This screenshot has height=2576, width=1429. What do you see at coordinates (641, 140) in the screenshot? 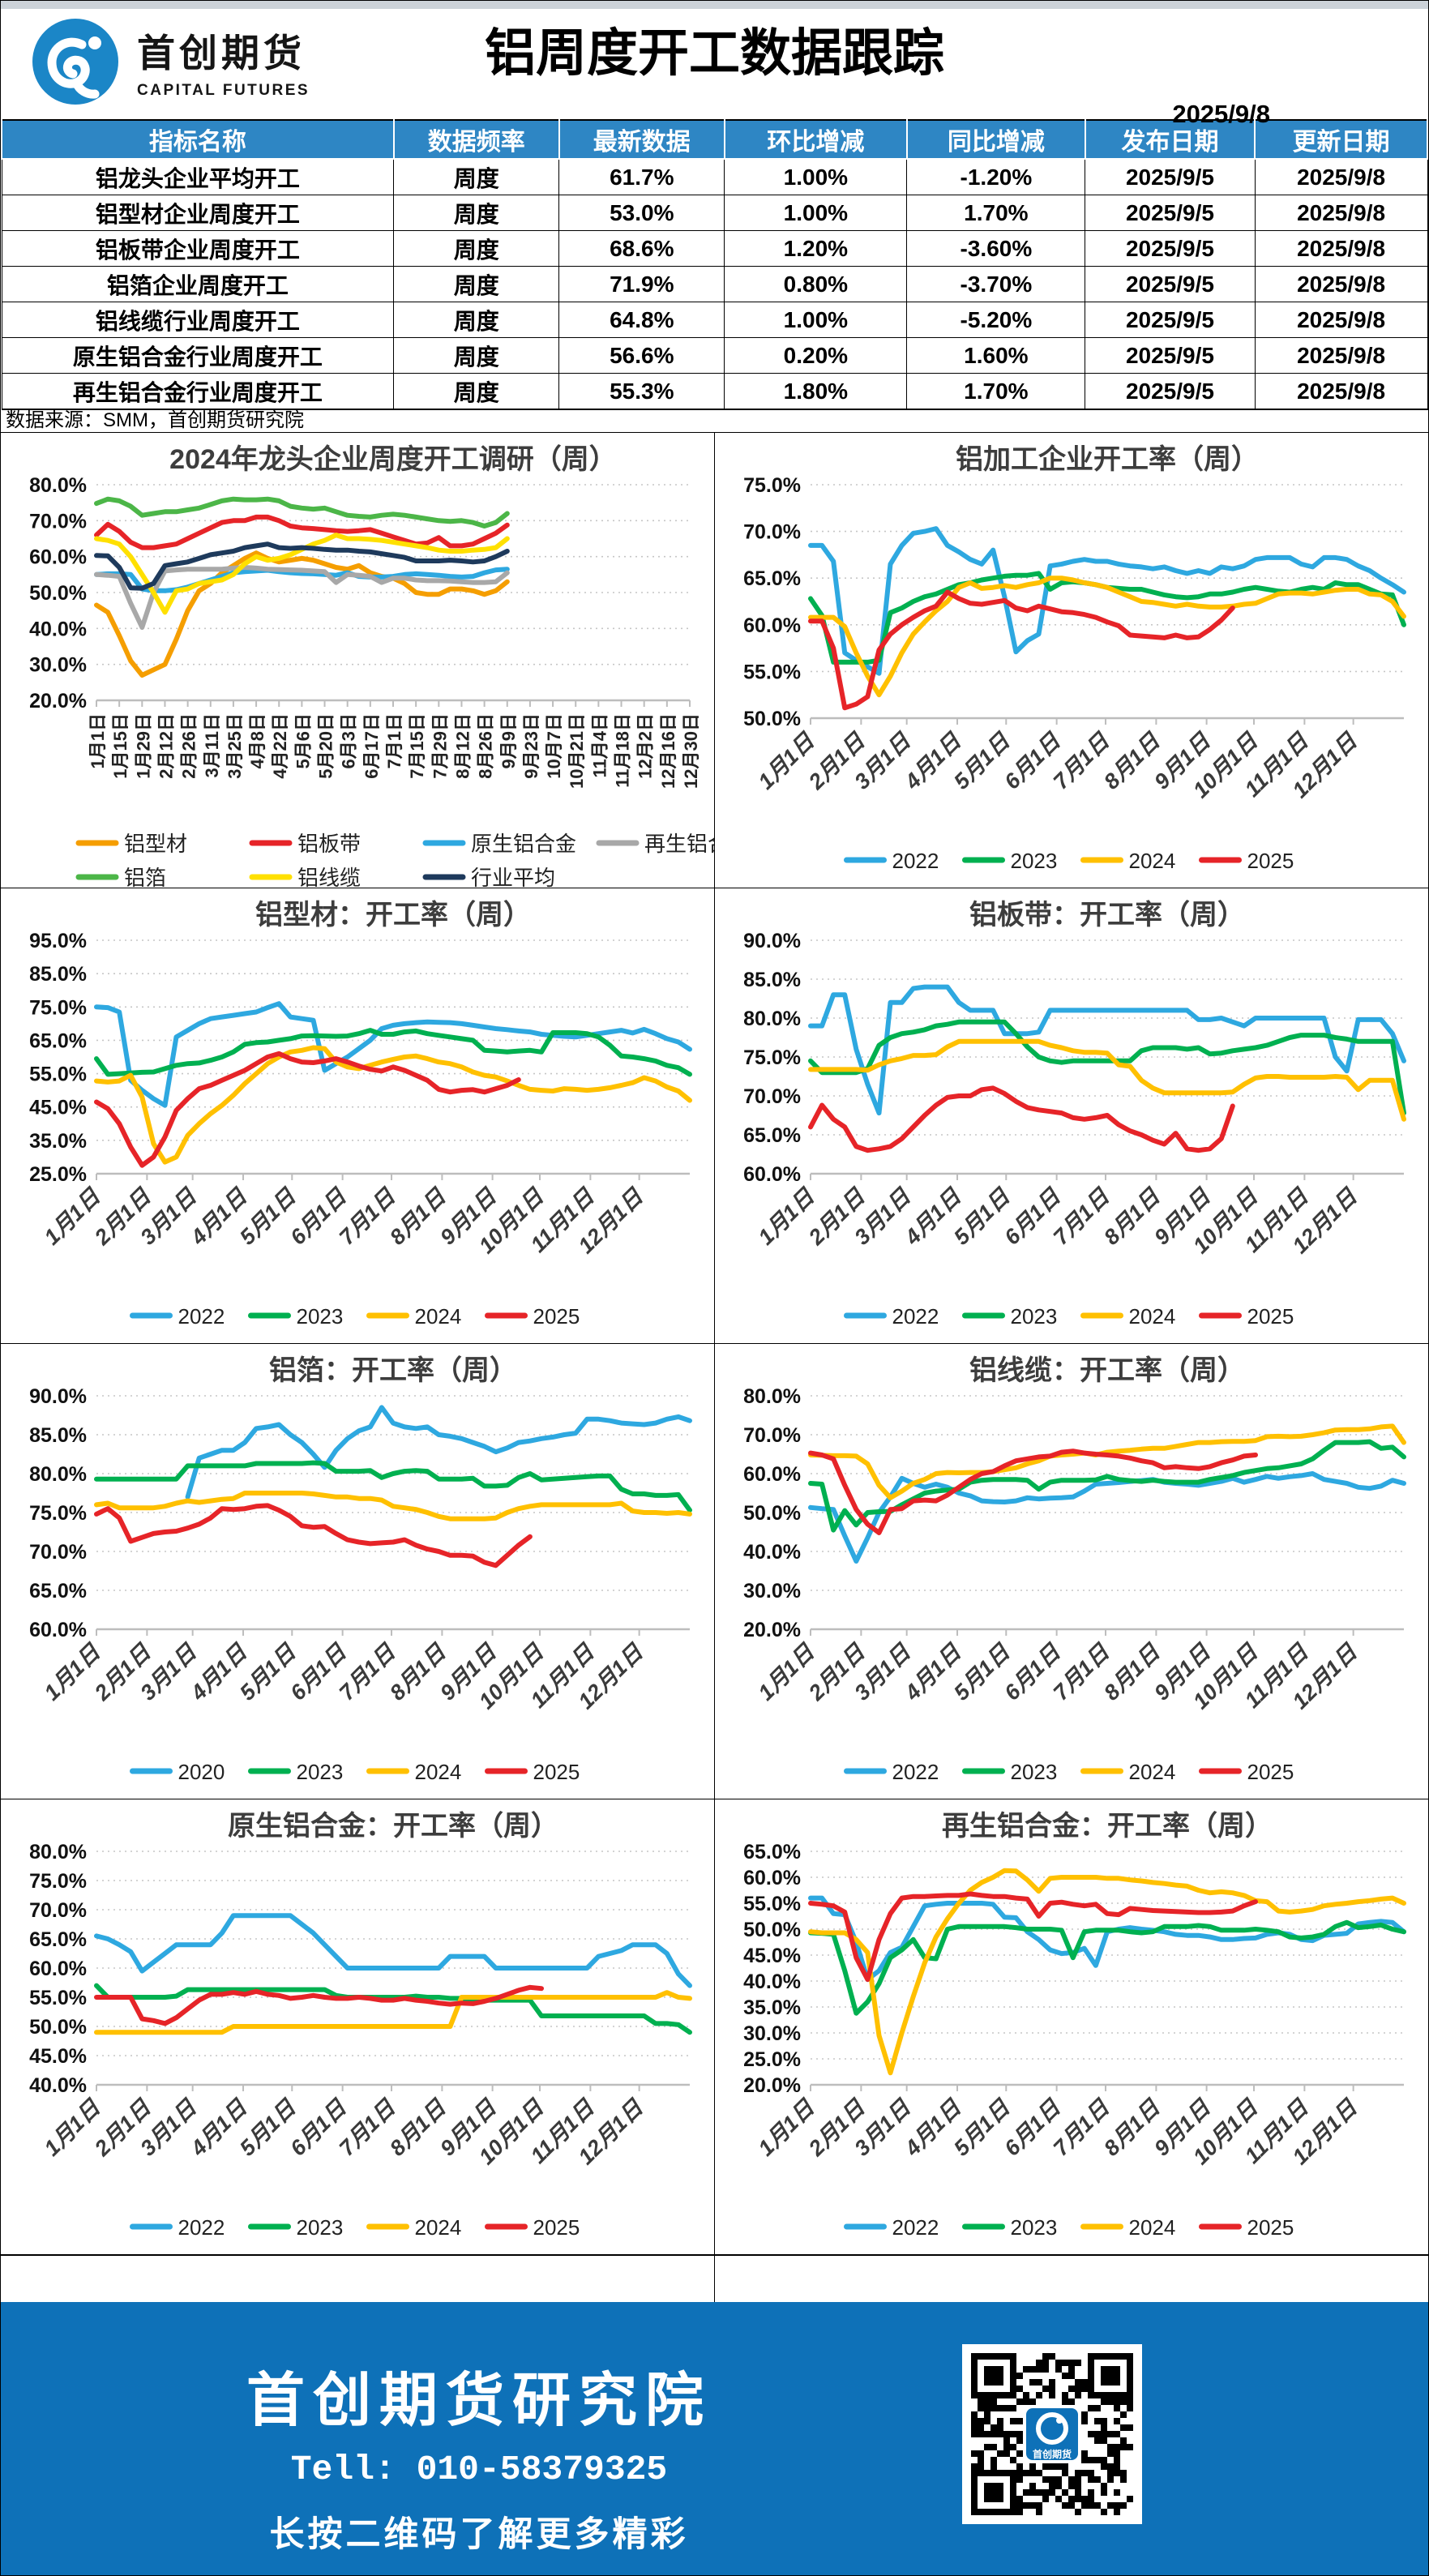
I see `column-header: 最新数据` at bounding box center [641, 140].